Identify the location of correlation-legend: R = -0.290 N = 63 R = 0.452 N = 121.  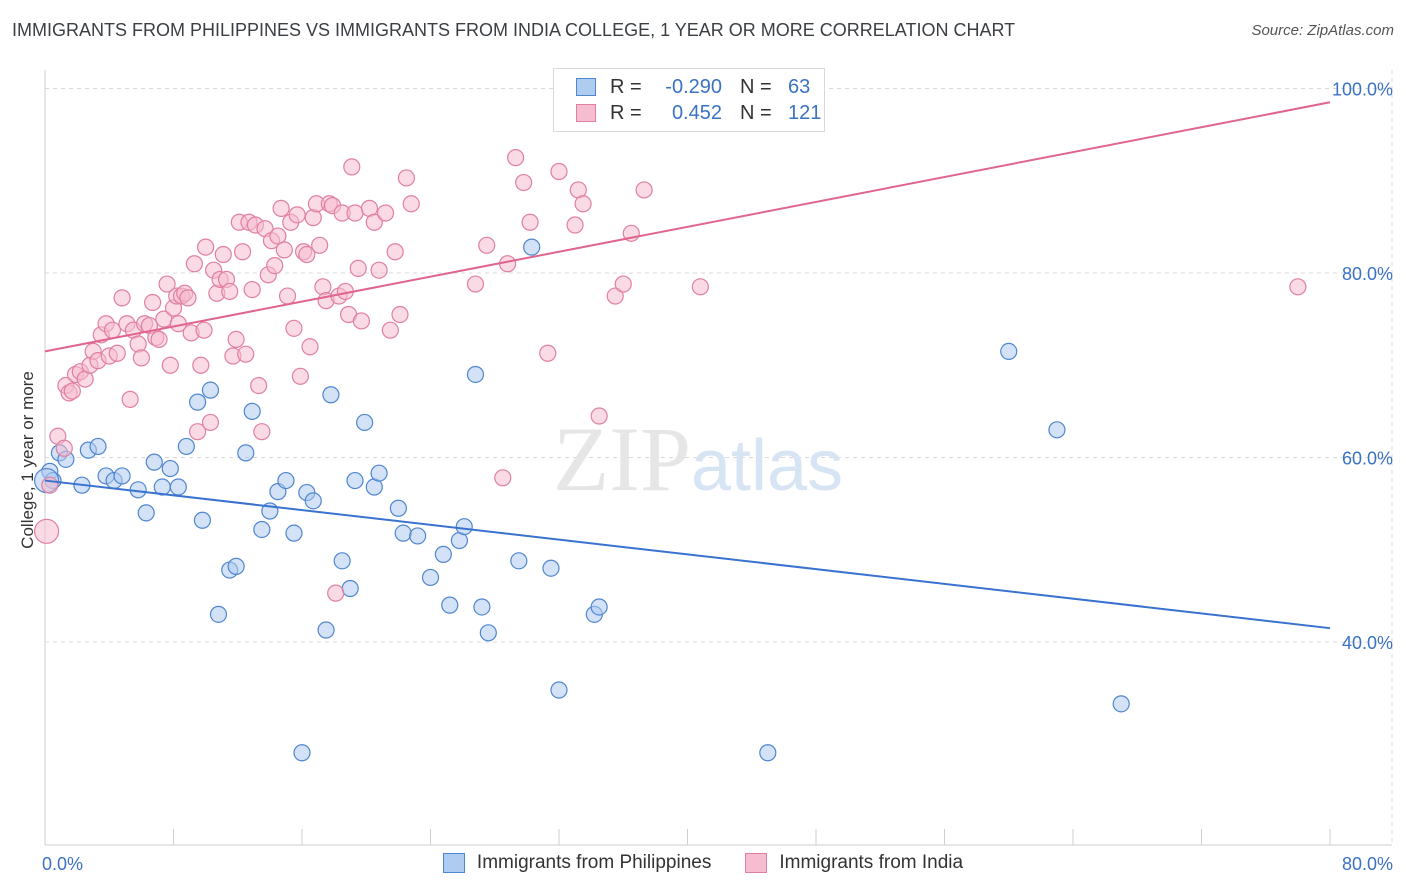
(689, 100).